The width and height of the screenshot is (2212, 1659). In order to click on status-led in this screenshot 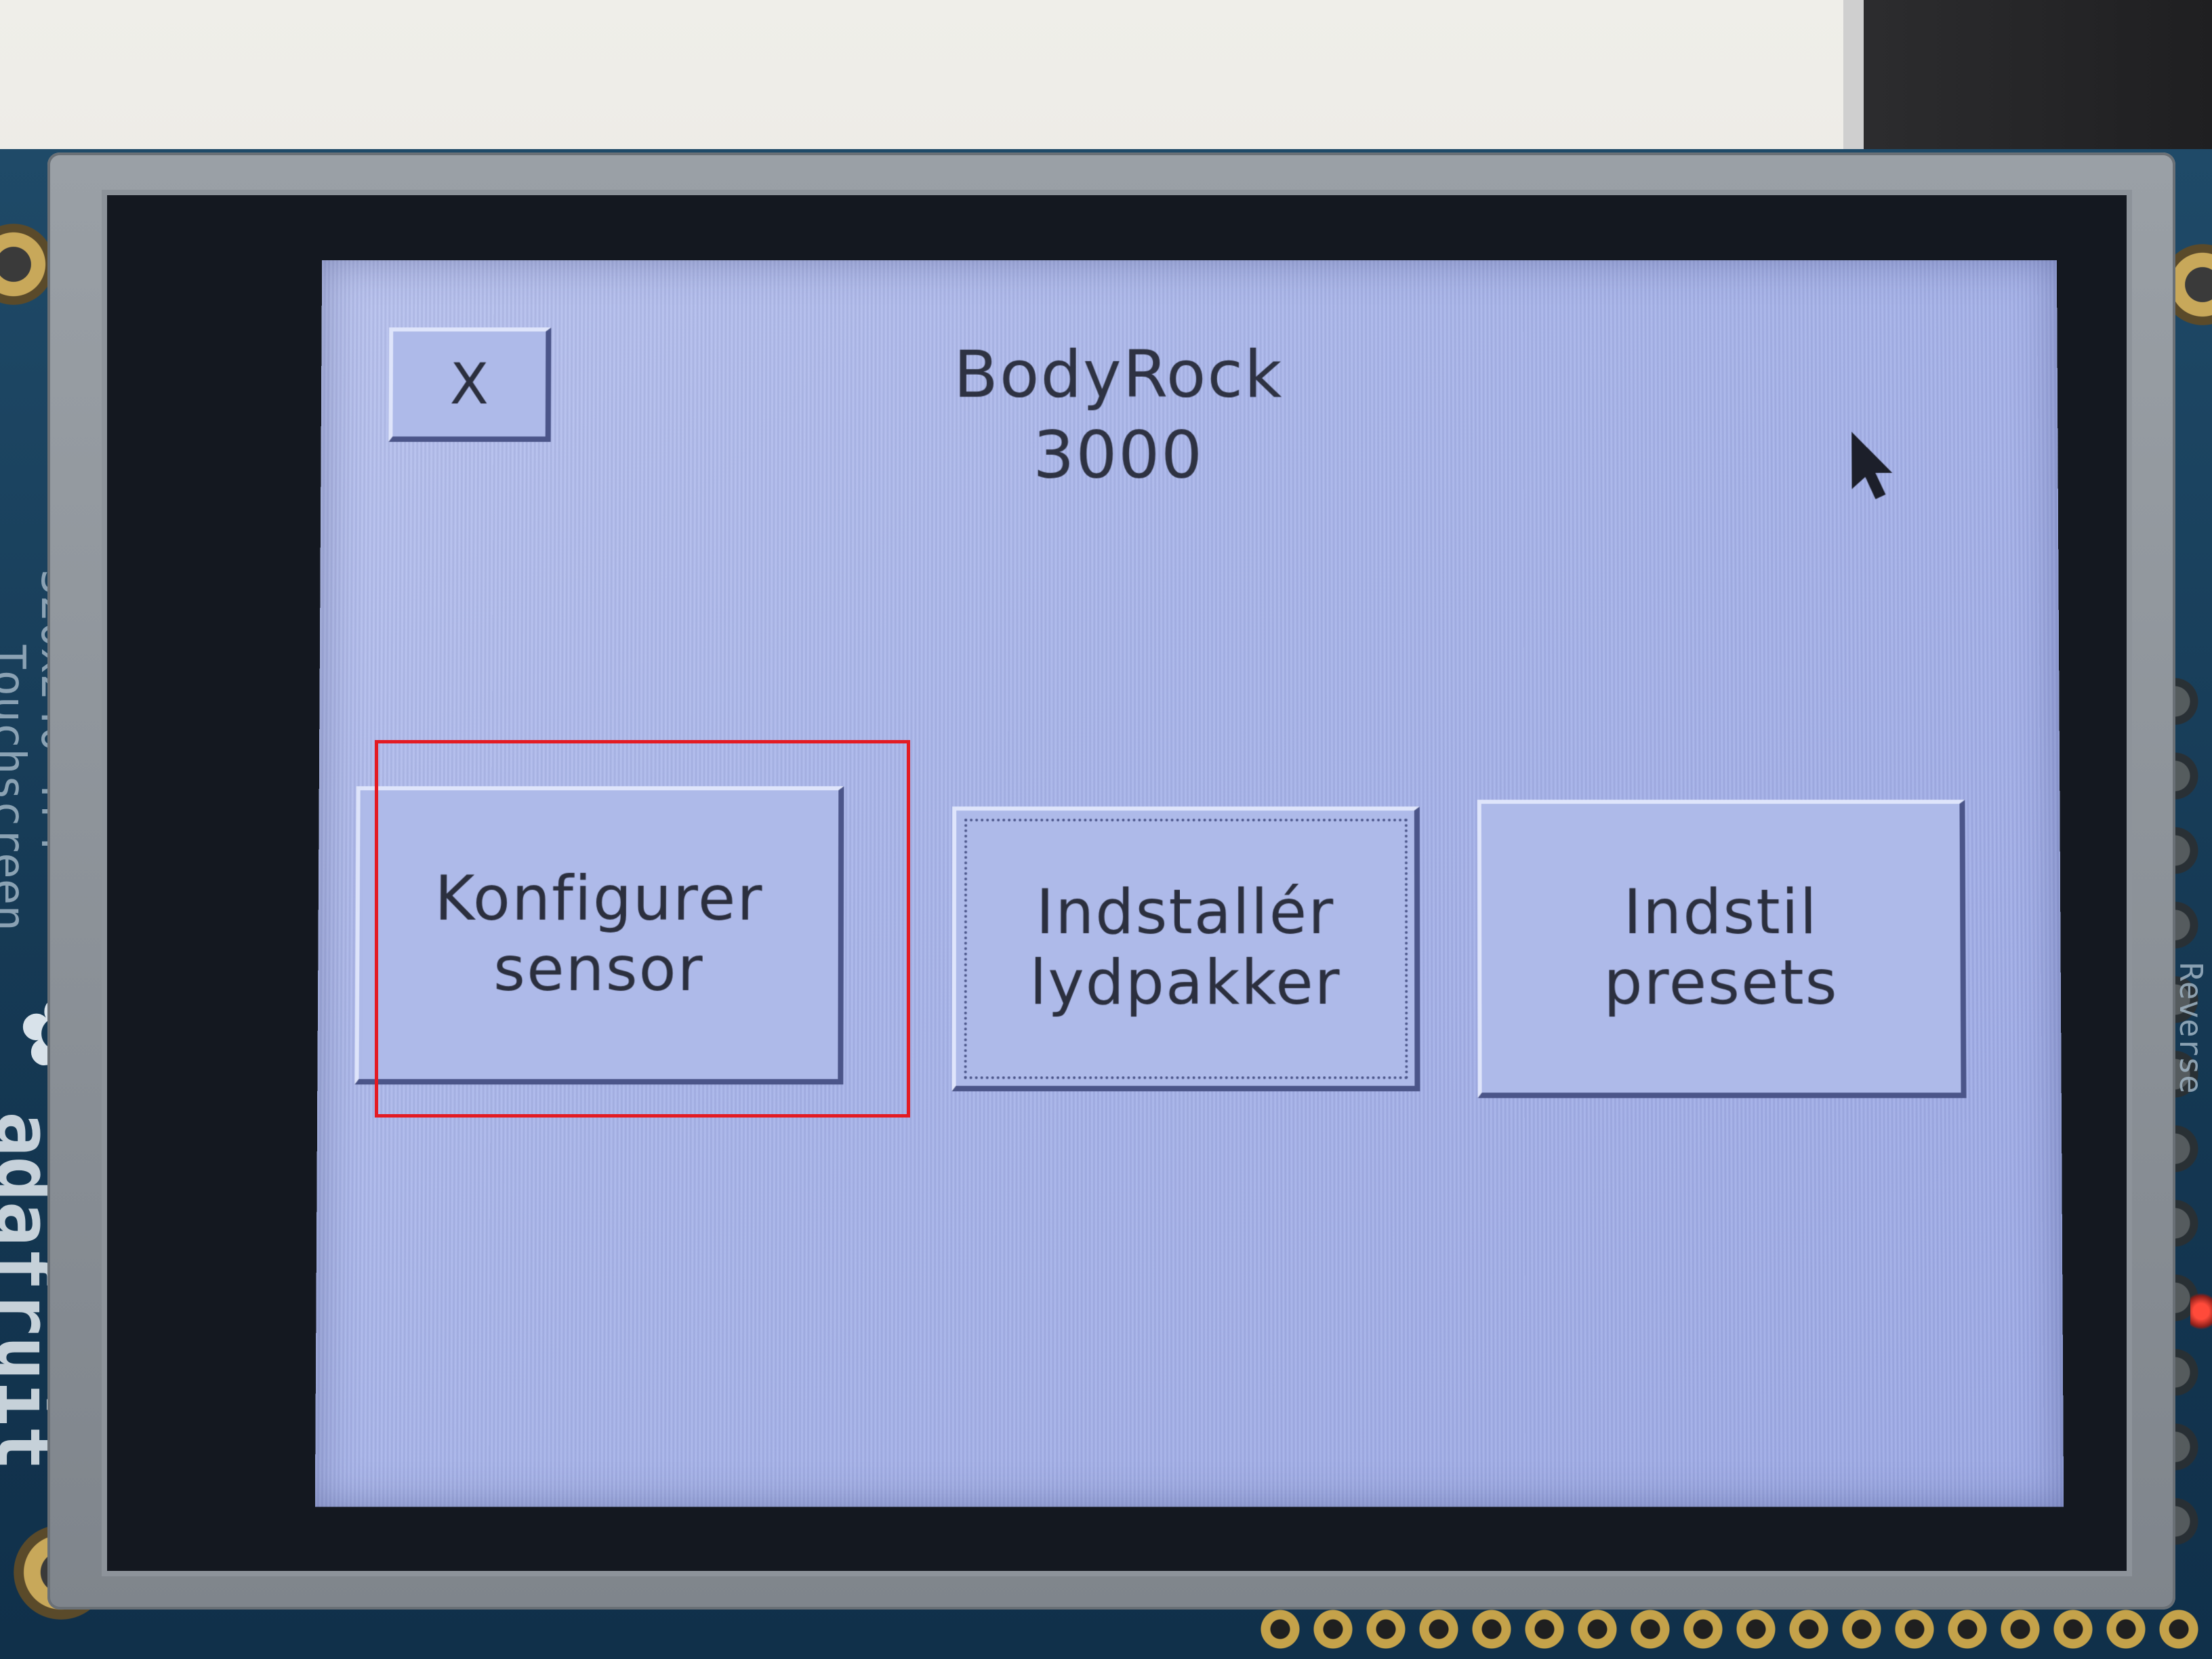, I will do `click(2201, 1311)`.